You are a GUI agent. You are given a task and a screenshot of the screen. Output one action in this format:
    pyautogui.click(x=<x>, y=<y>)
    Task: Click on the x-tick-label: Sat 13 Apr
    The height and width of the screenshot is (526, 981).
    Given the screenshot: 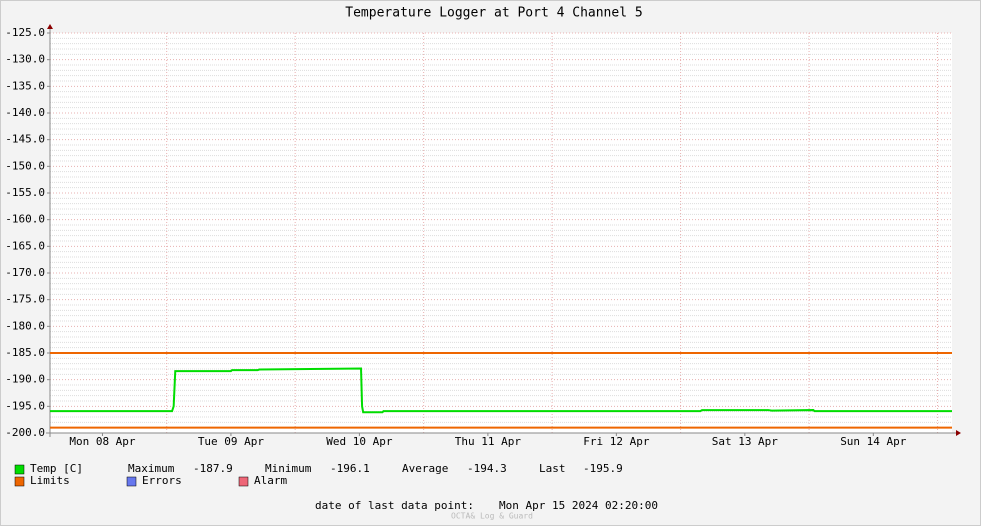 What is the action you would take?
    pyautogui.click(x=745, y=441)
    